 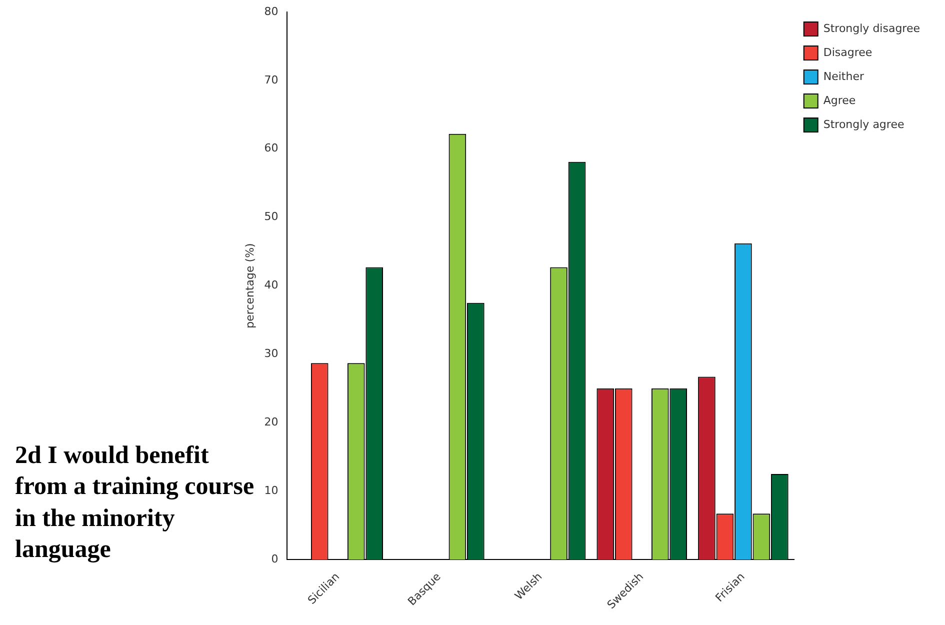 I want to click on y-tick-label: 30, so click(x=271, y=353).